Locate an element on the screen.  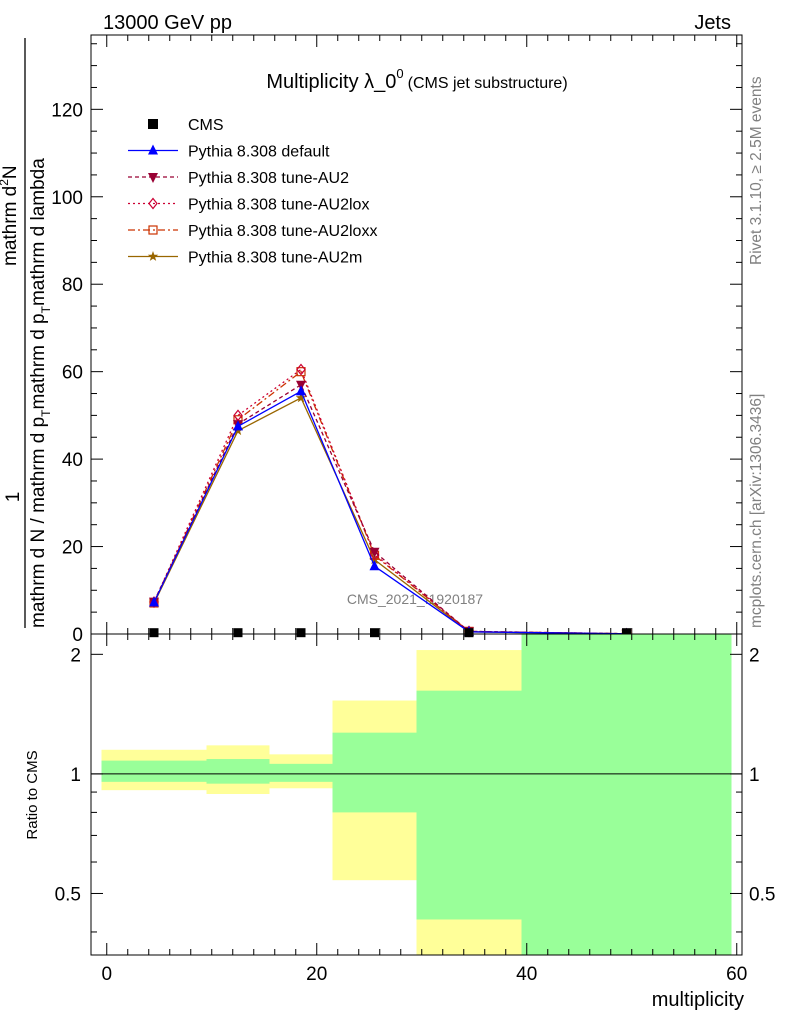
legend-label: Pythia 8.308 tune-AU2loxx is located at coordinates (282, 231).